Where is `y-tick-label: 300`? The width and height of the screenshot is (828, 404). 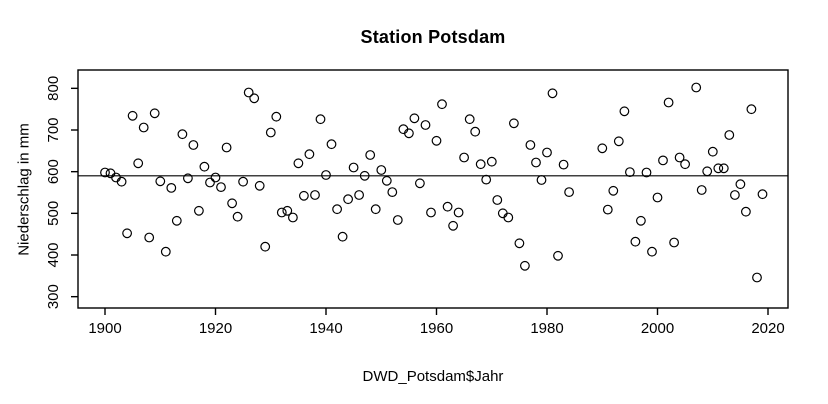 y-tick-label: 300 is located at coordinates (53, 296).